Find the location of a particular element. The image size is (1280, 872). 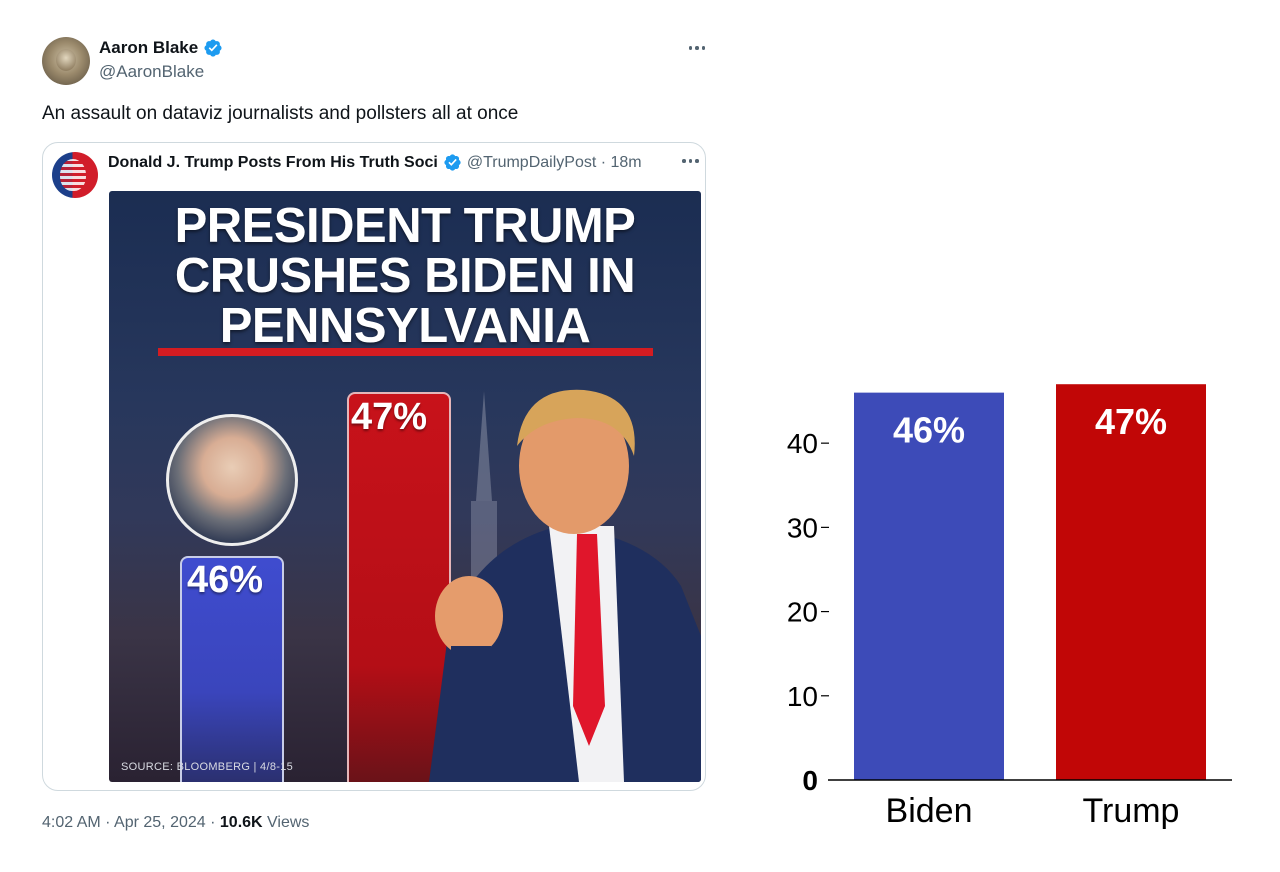

graphic-headline-line2: CRUSHES BIDEN IN is located at coordinates (405, 276).